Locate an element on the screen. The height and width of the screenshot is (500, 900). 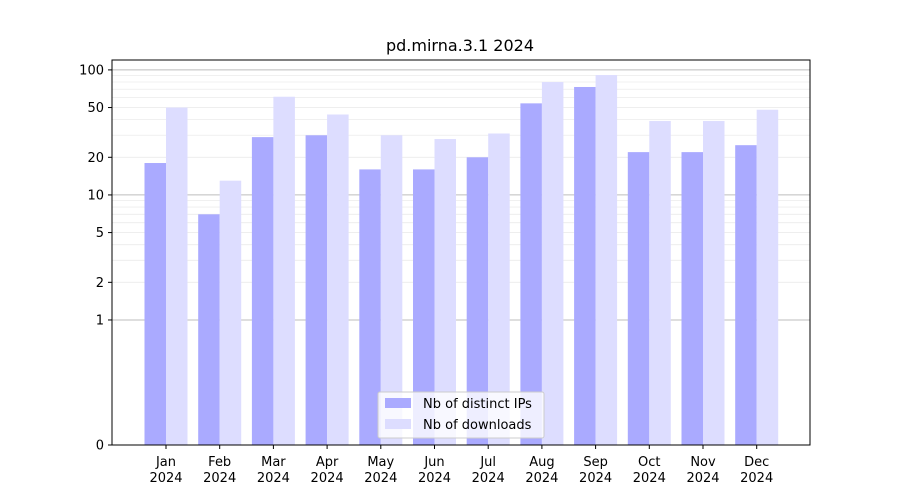
legend-box is located at coordinates (461, 415).